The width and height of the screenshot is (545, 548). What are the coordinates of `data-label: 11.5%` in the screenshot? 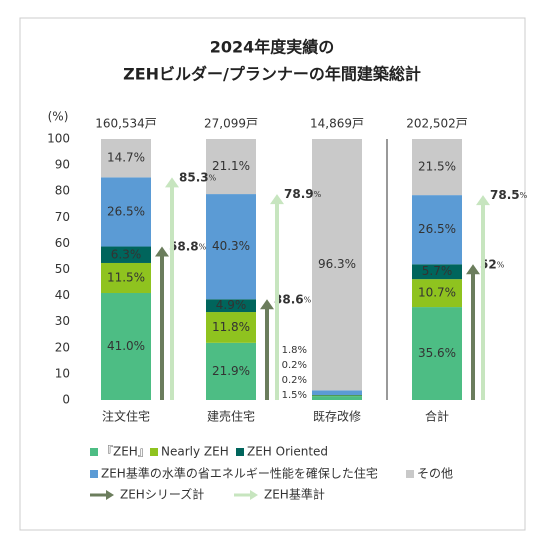 It's located at (126, 277).